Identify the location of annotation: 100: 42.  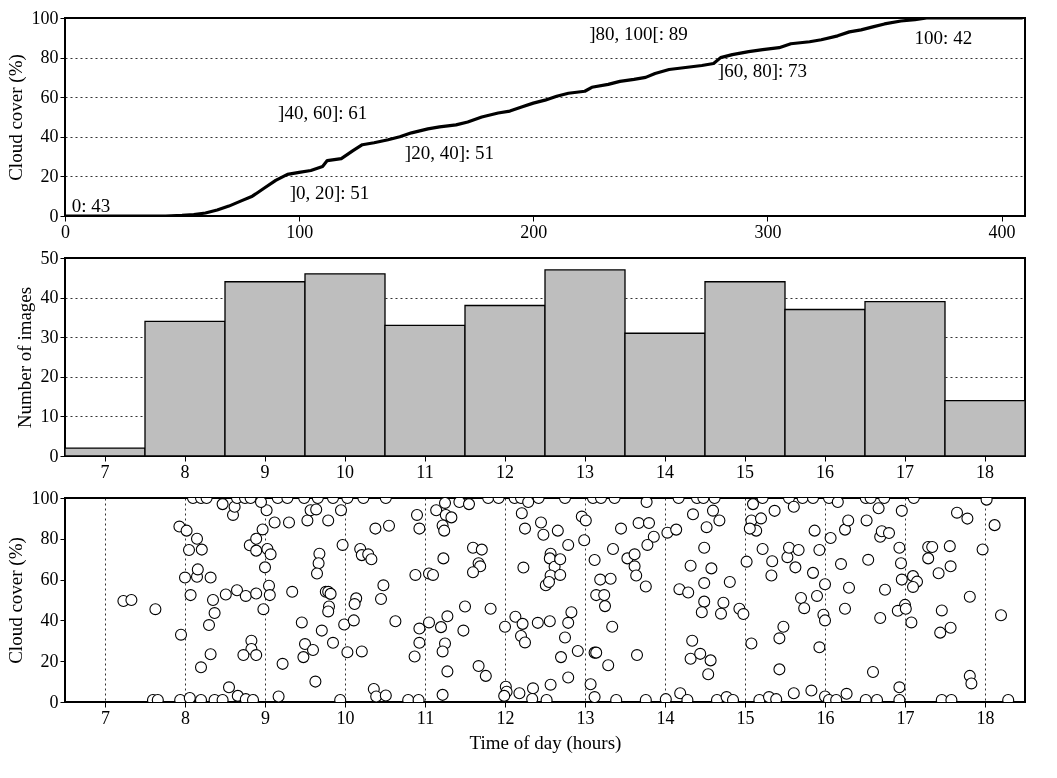
(943, 37).